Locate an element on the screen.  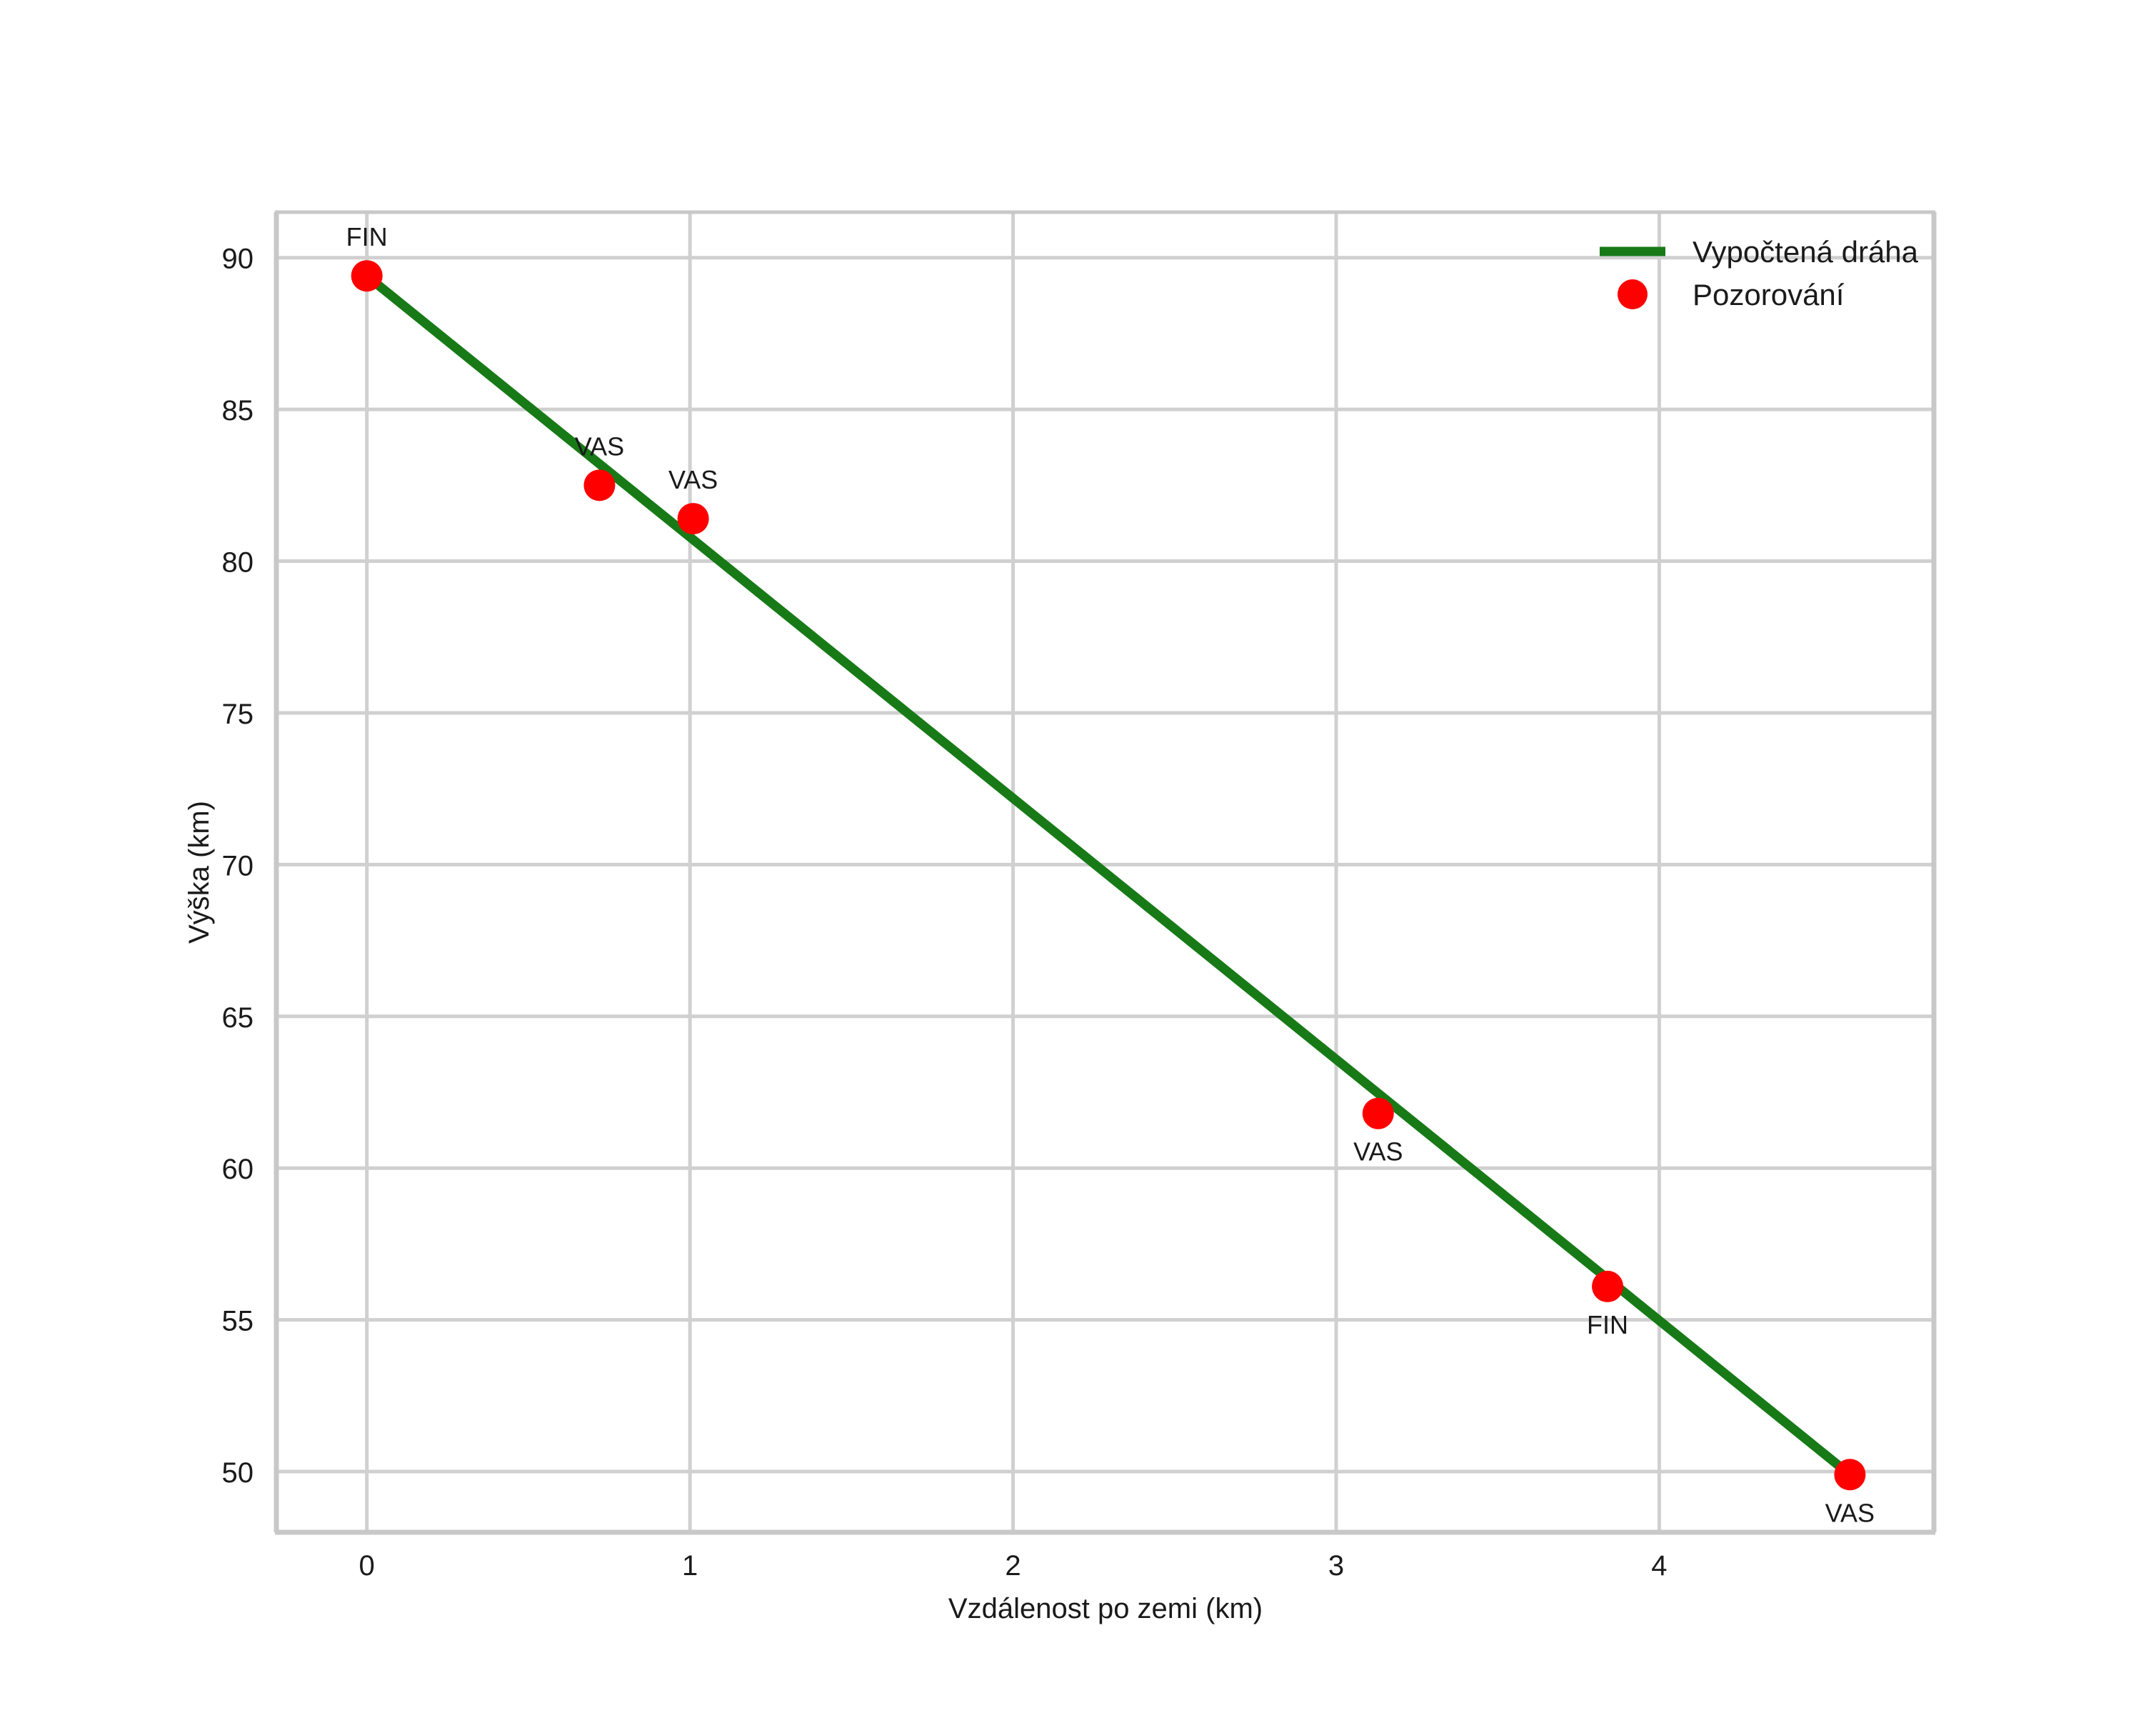
x-tick-label: 0 is located at coordinates (367, 1566).